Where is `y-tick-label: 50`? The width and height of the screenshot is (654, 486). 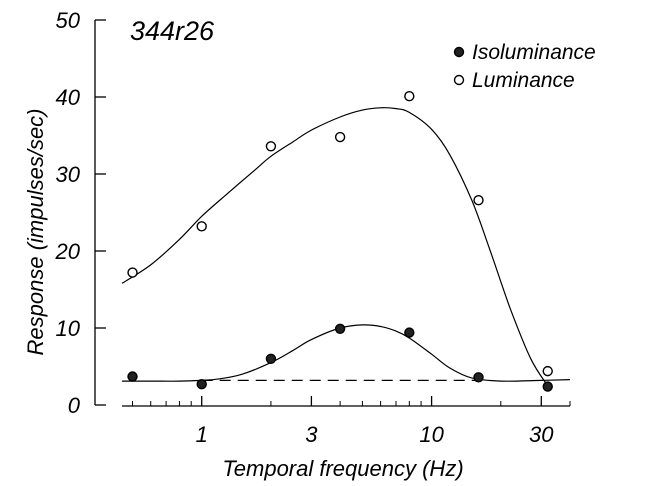
y-tick-label: 50 is located at coordinates (68, 20).